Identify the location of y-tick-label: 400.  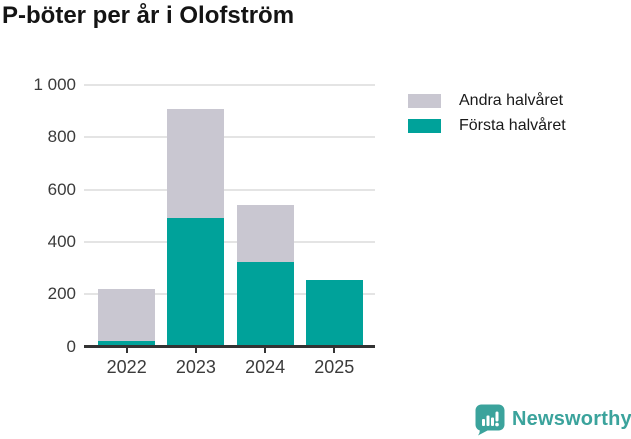
(61, 241).